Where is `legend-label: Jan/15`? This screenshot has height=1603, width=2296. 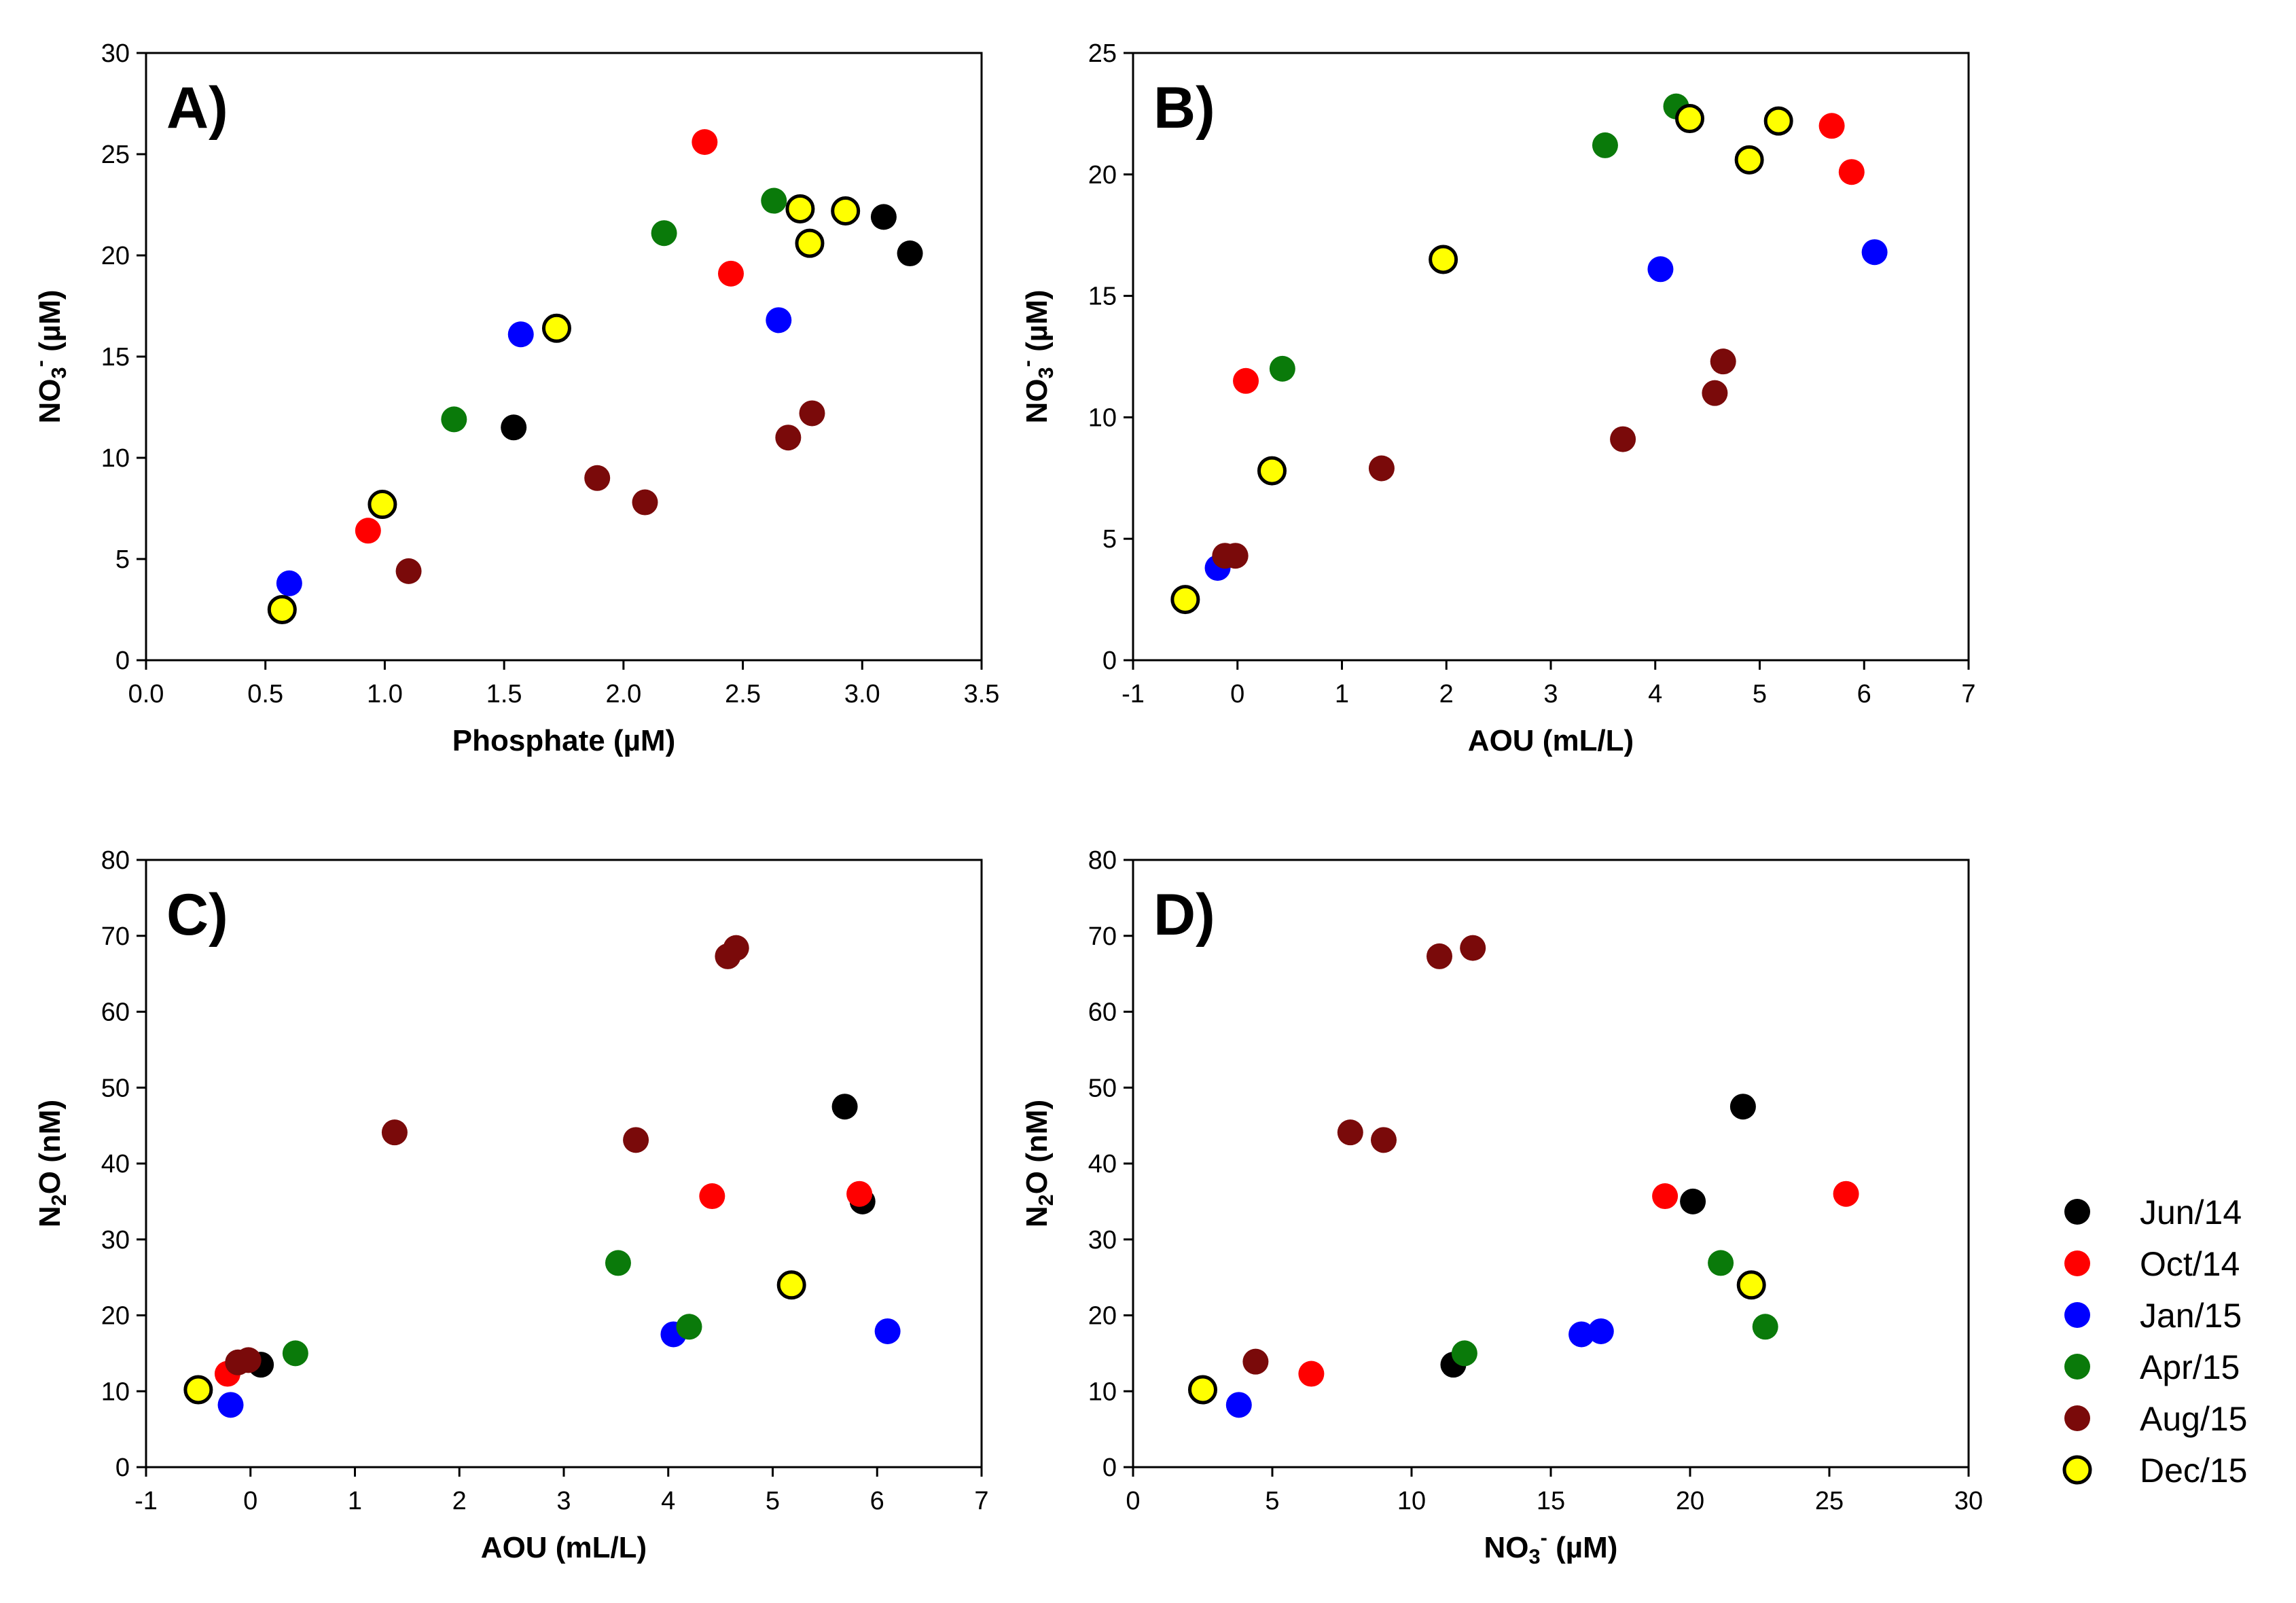
legend-label: Jan/15 is located at coordinates (2191, 1316).